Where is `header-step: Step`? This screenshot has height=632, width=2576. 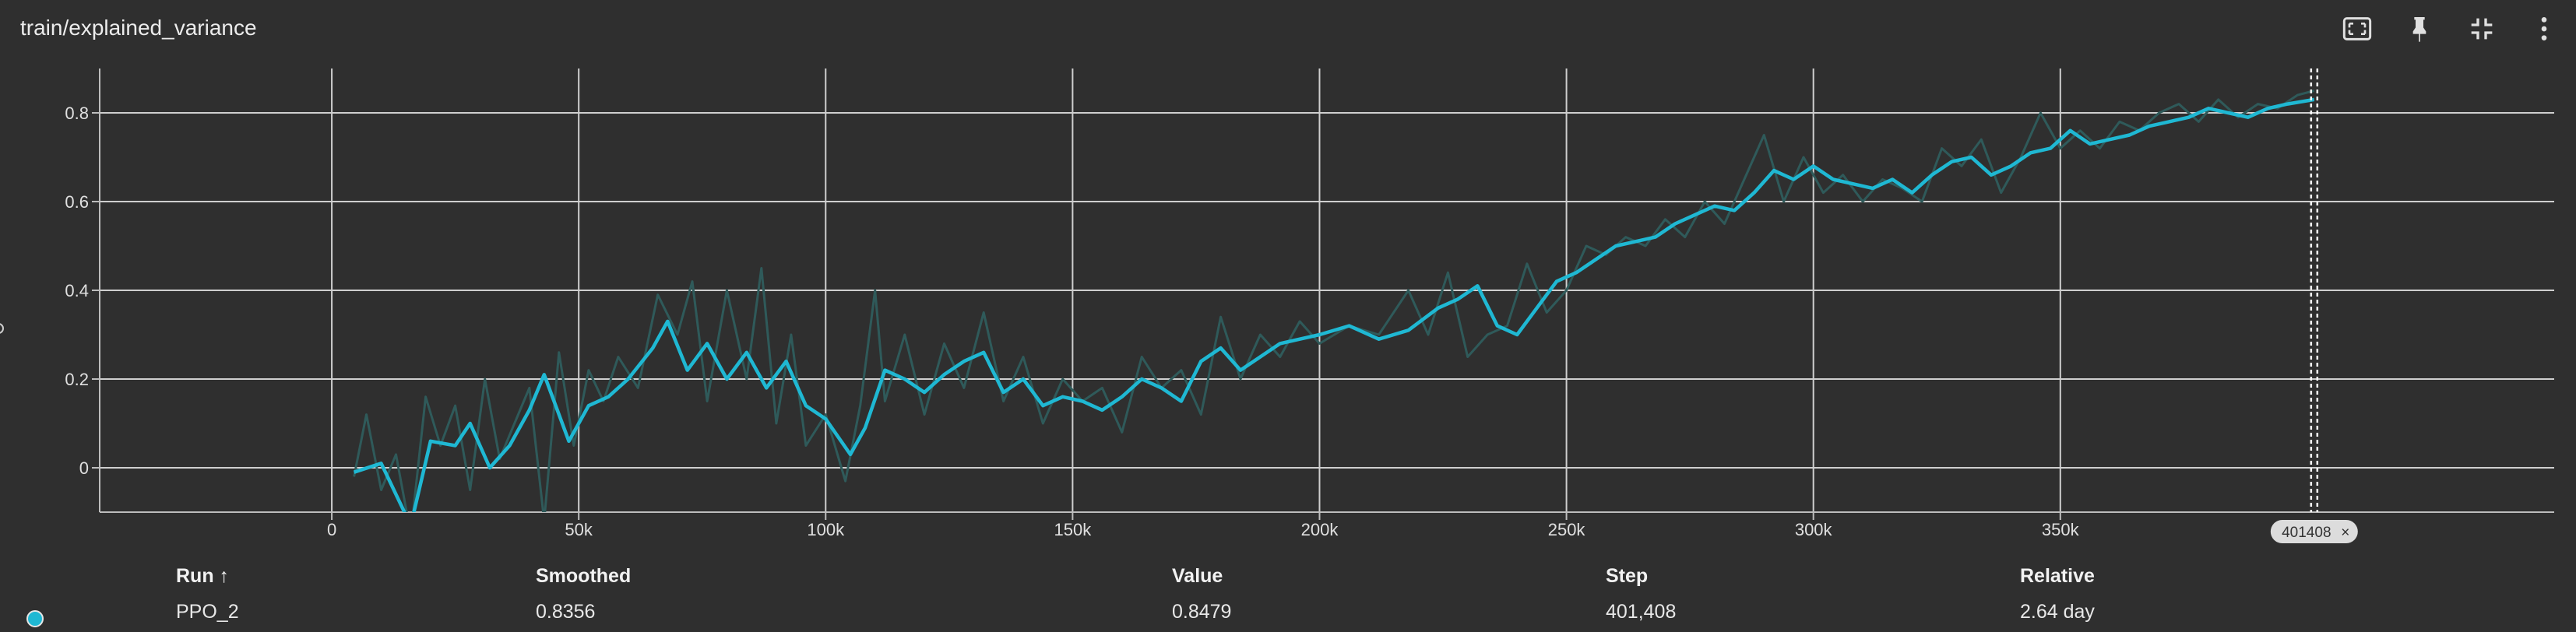 header-step: Step is located at coordinates (1627, 576).